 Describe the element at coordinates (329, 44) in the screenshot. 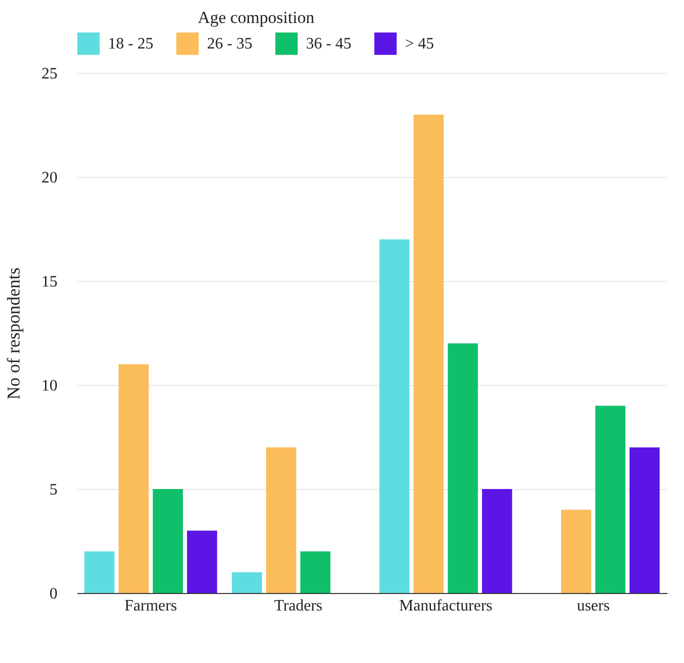

I see `legend-label: 36 - 45` at that location.